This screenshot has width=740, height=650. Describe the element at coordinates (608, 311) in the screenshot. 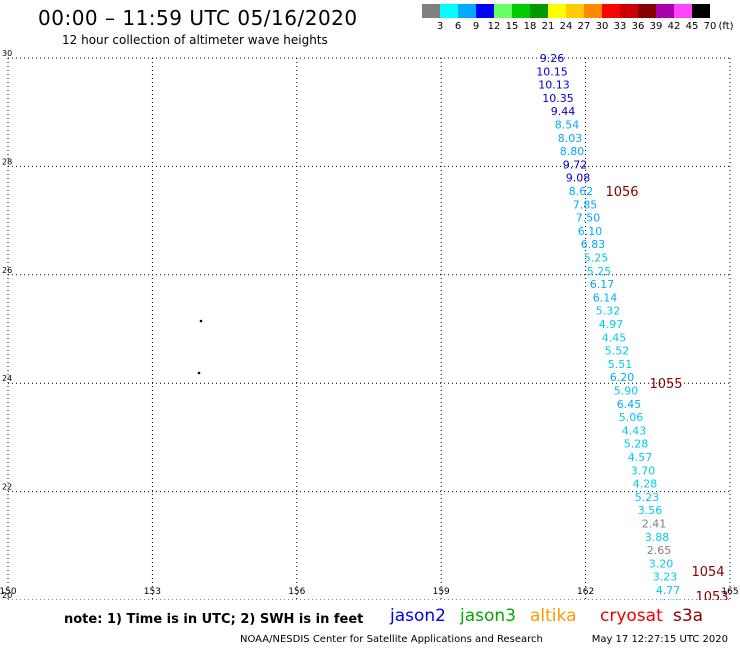

I see `swh-value: 5.32` at that location.